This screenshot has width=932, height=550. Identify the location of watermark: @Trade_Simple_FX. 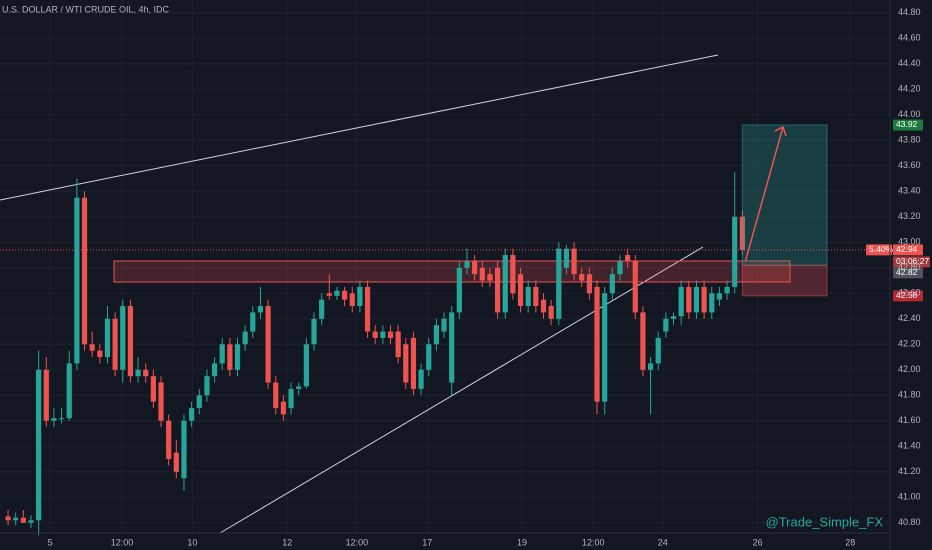
(825, 521).